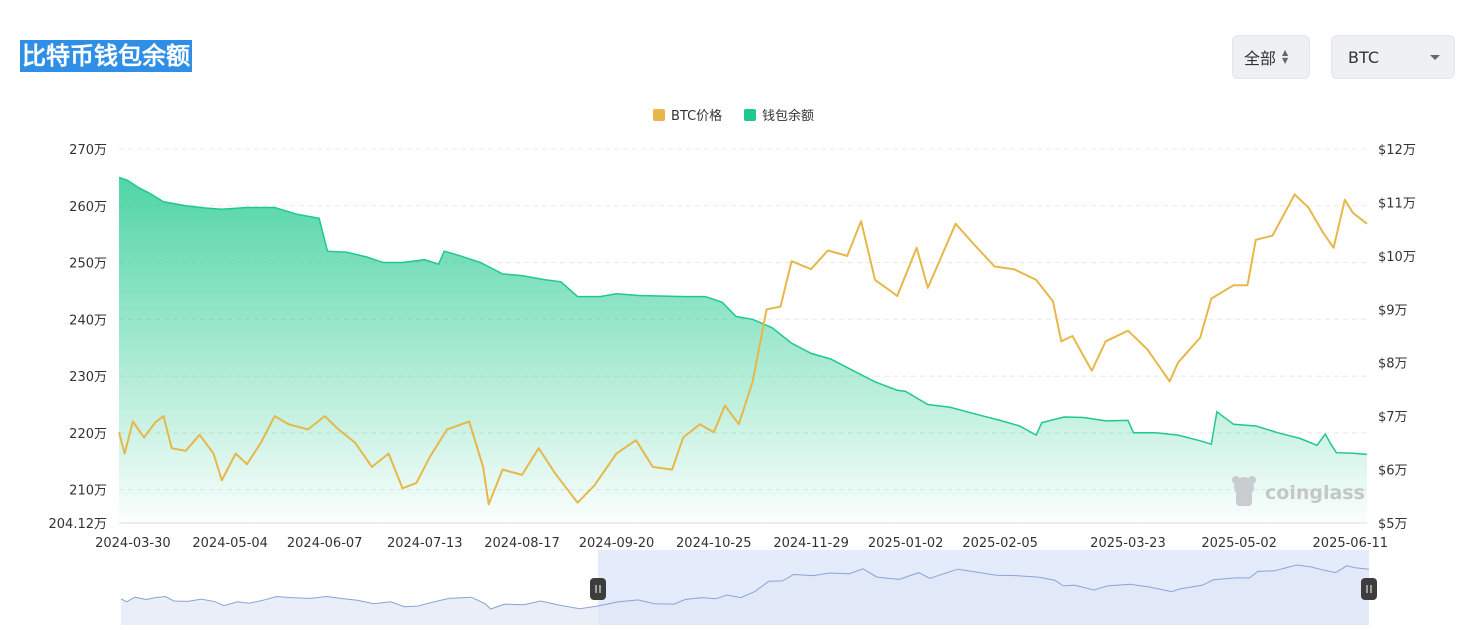 The height and width of the screenshot is (630, 1457). Describe the element at coordinates (1260, 58) in the screenshot. I see `time-range-value: 全部` at that location.